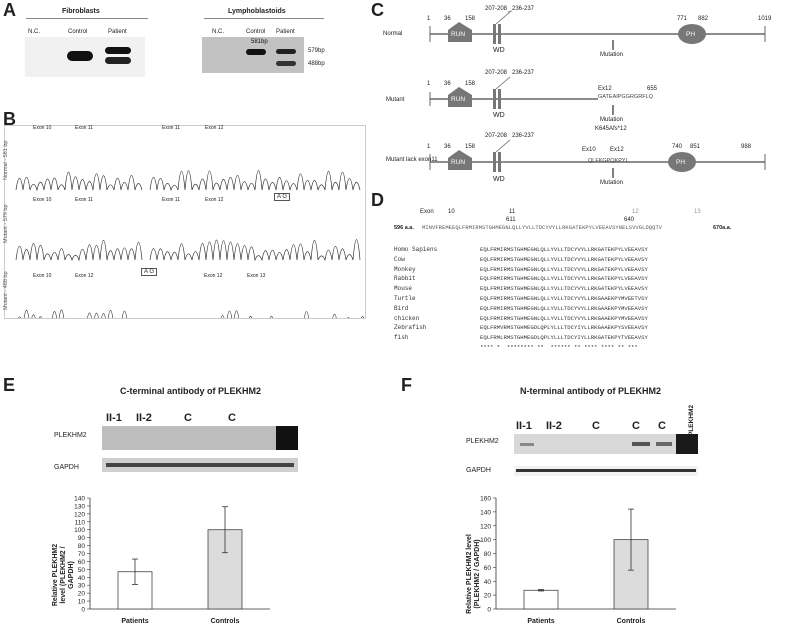 The width and height of the screenshot is (789, 628). I want to click on chart-e-ylabel: Relative PLEKHM2 level (PLEKHM2 / GAPDH), so click(63, 575).